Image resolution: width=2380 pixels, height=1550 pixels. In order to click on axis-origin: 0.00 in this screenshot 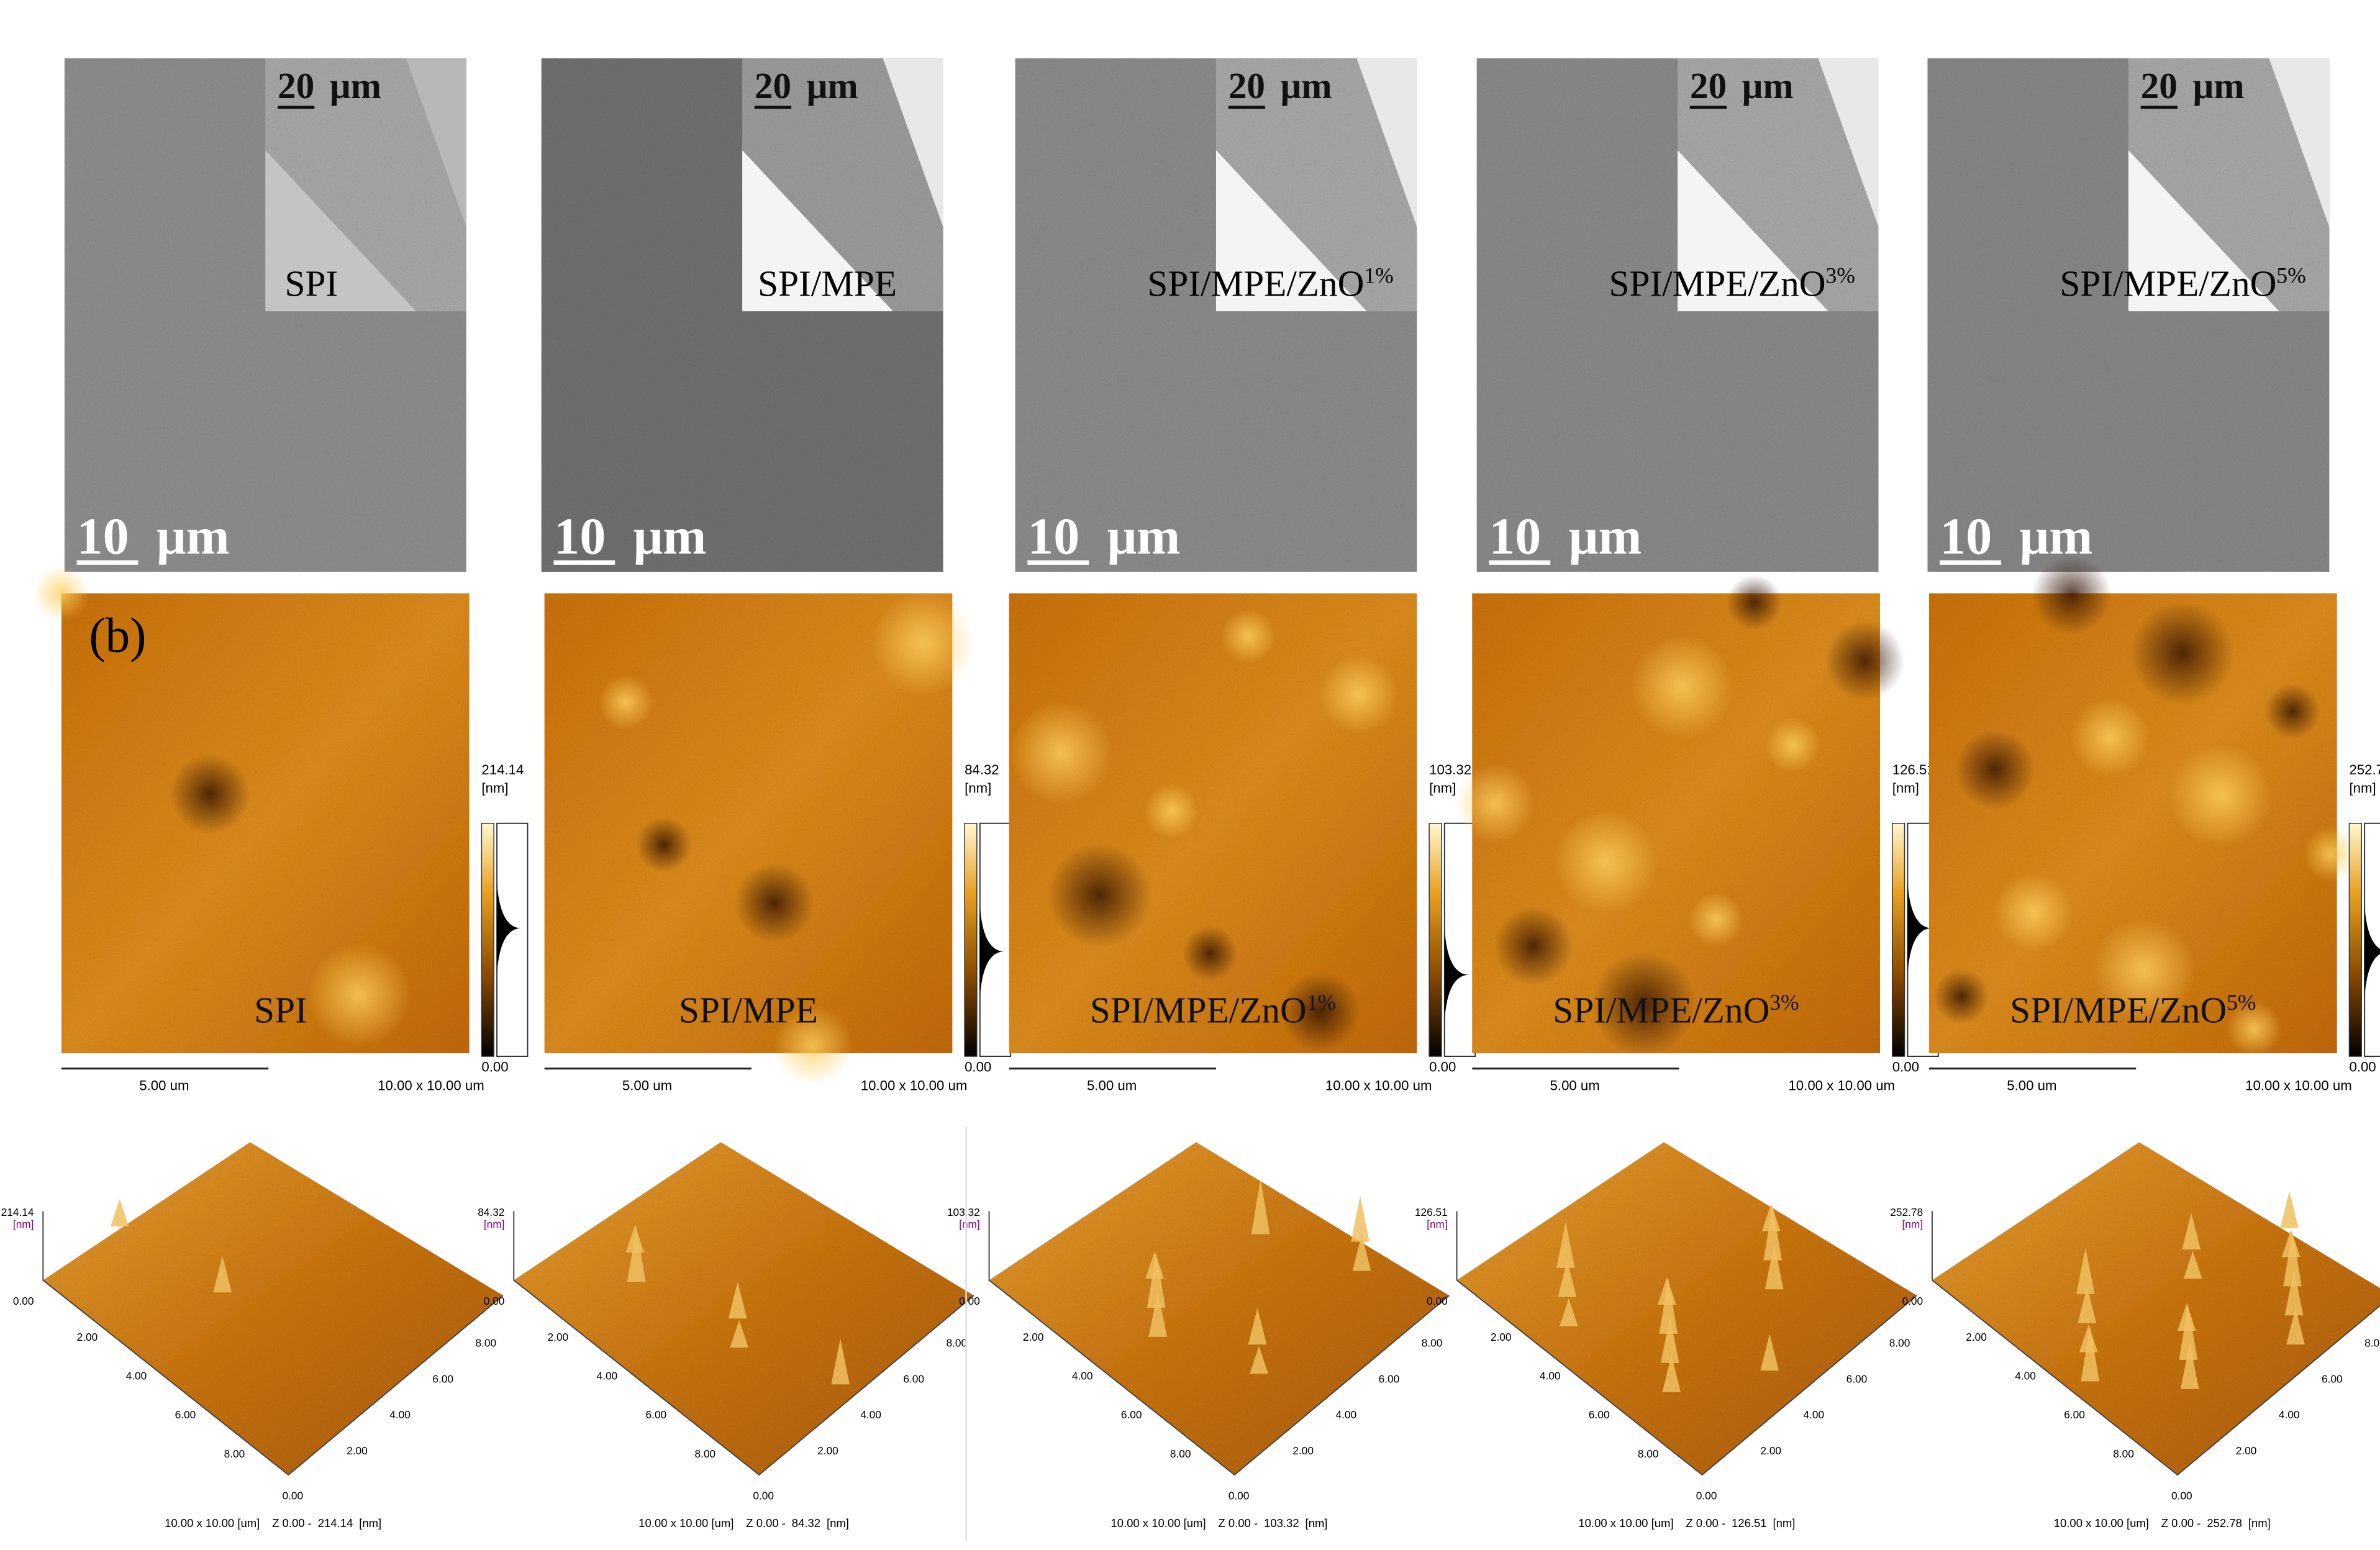, I will do `click(2182, 1496)`.